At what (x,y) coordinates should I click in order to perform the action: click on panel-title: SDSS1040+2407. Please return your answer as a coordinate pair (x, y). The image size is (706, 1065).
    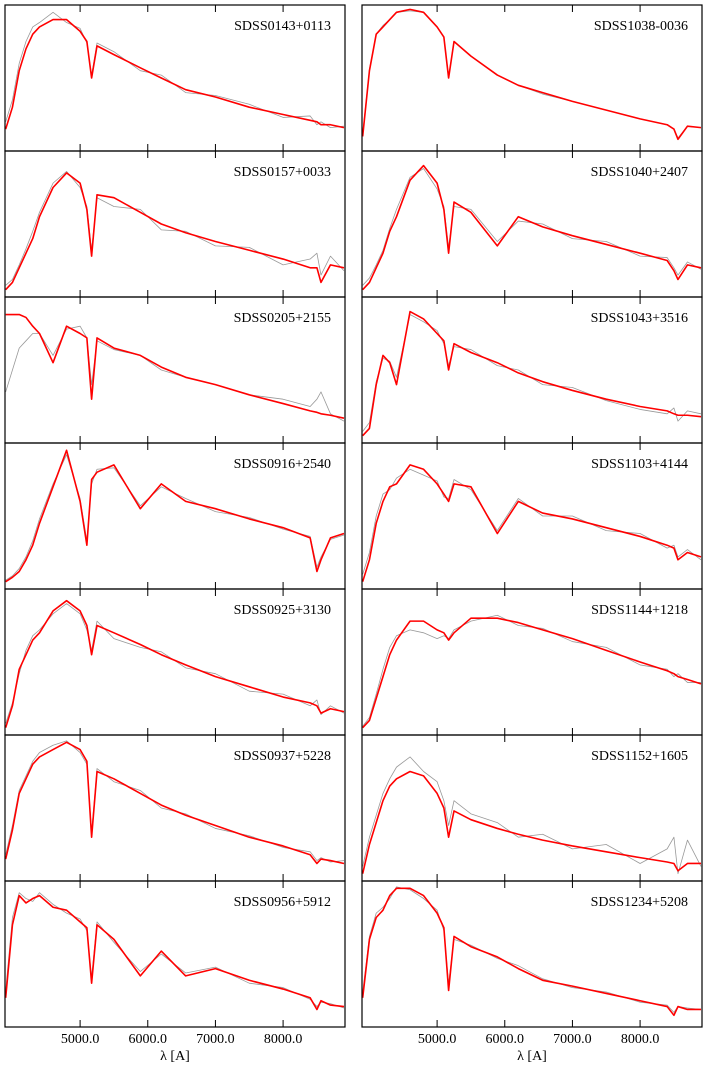
    Looking at the image, I should click on (639, 172).